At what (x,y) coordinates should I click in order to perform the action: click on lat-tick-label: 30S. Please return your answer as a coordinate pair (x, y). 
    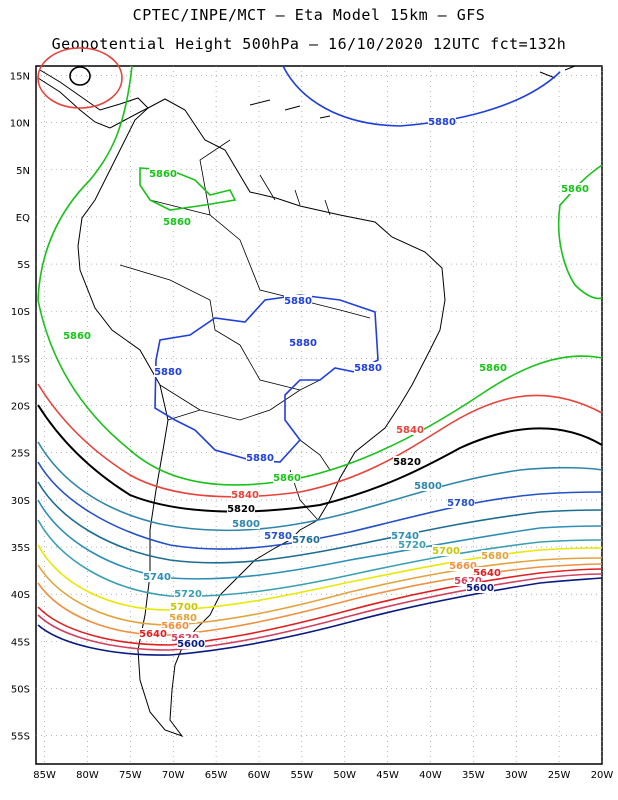
    Looking at the image, I should click on (20, 501).